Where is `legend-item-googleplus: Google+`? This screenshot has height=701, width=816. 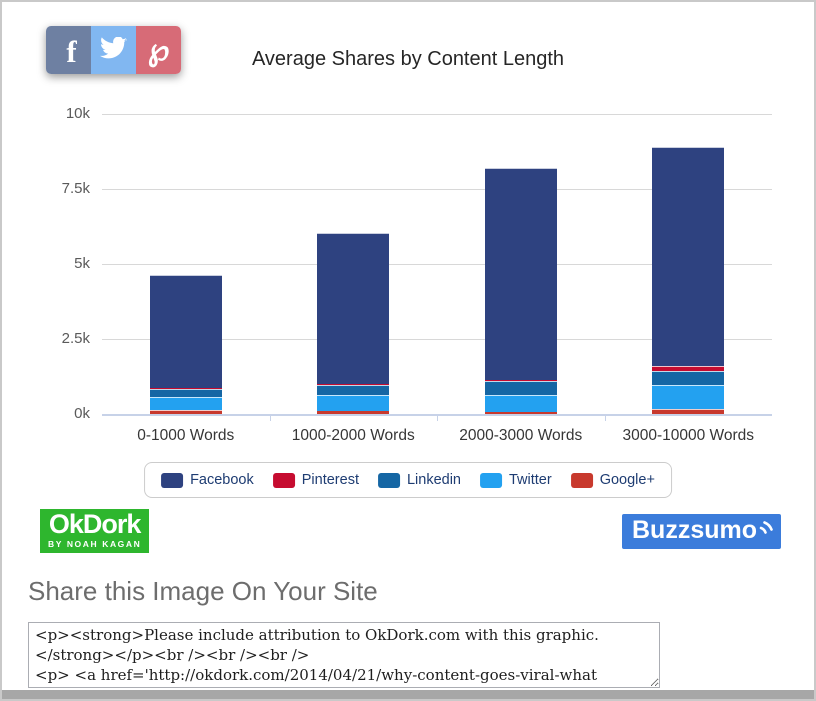
legend-item-googleplus: Google+ is located at coordinates (612, 480).